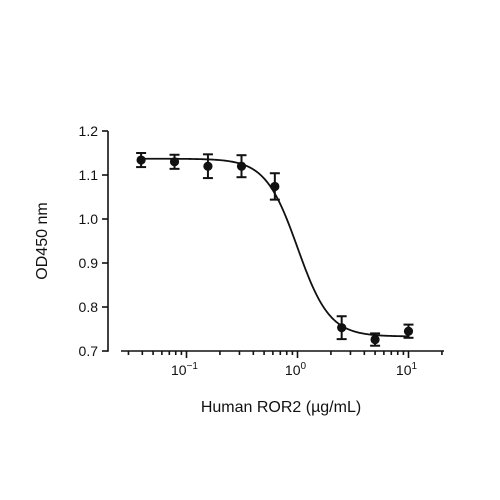  I want to click on y-tick-label: 0.9, so click(89, 263).